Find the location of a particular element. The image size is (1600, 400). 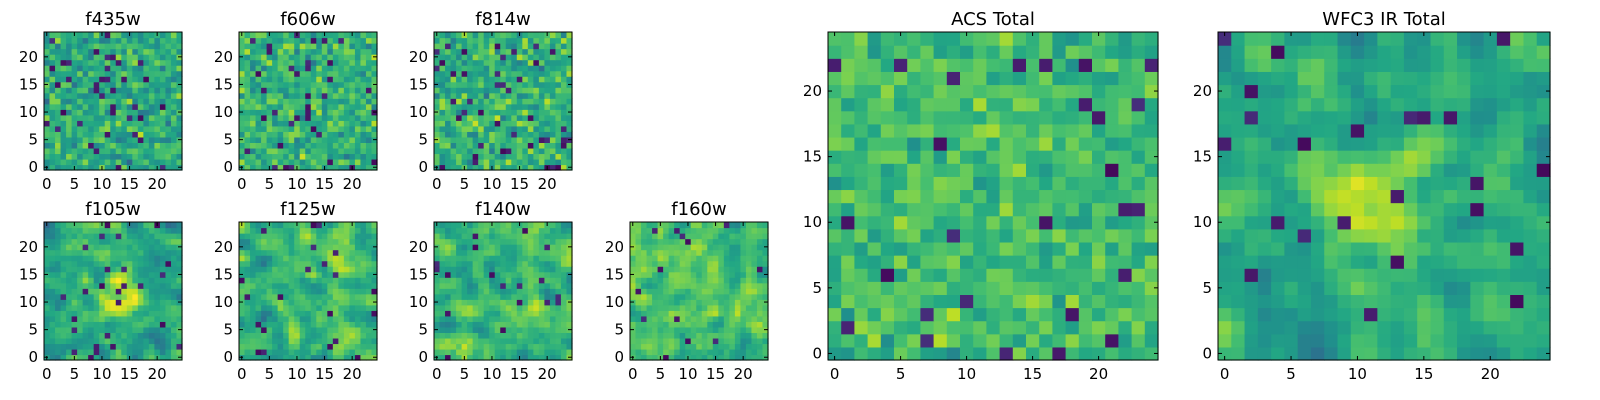

panel-title: f105w is located at coordinates (112, 209).